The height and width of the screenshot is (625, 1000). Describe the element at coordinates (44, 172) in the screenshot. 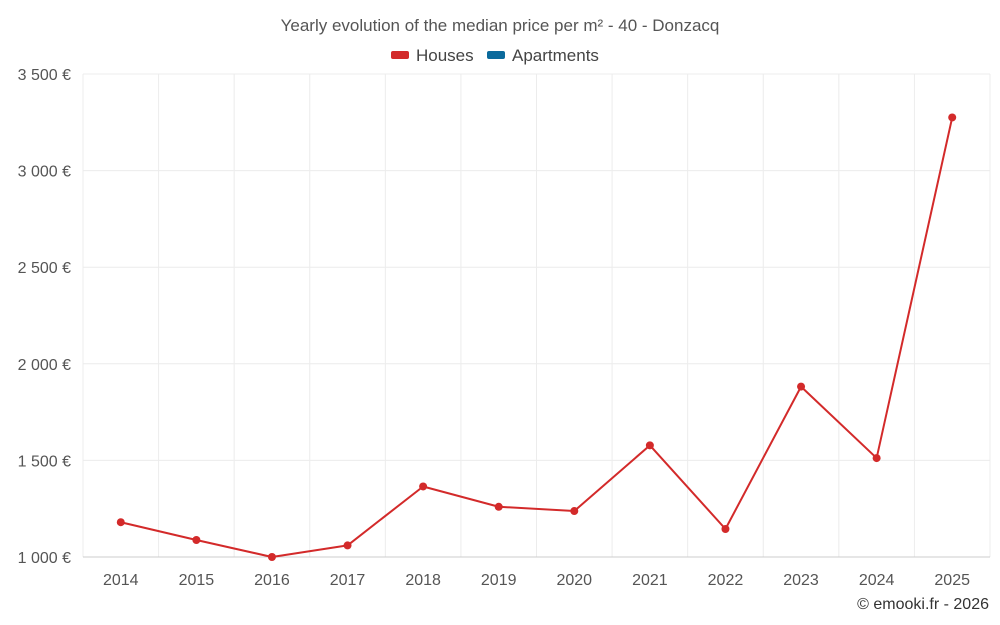

I see `y-tick-label: 3 000 €` at that location.